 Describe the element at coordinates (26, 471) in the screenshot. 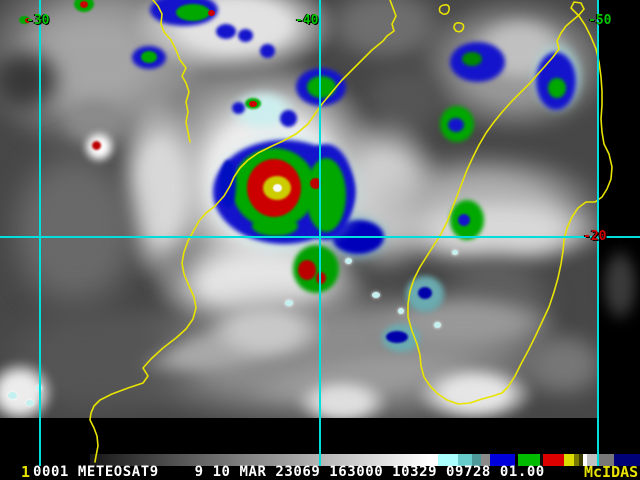

I see `frame-number: 1` at that location.